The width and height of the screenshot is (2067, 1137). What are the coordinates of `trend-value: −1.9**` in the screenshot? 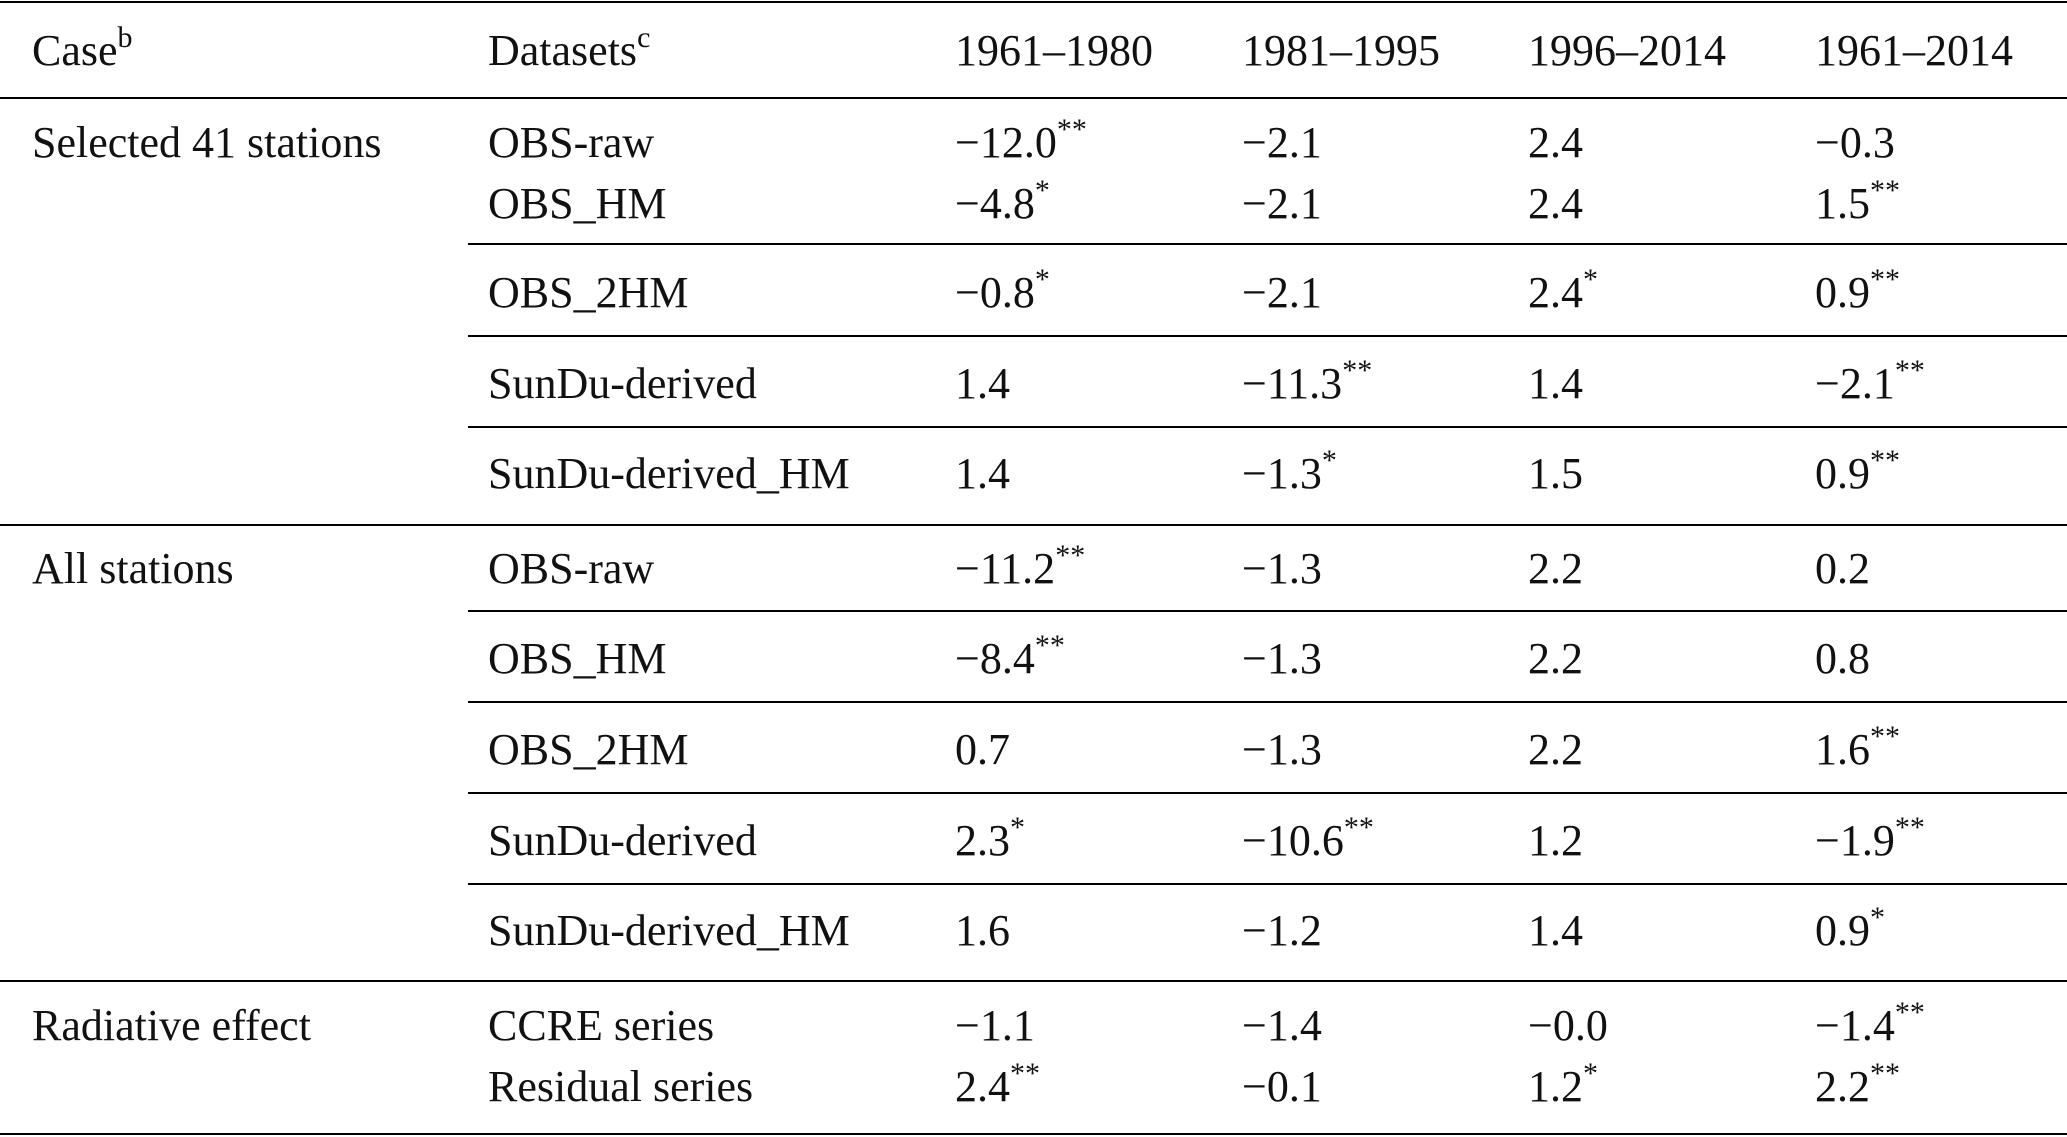 It's located at (1870, 838).